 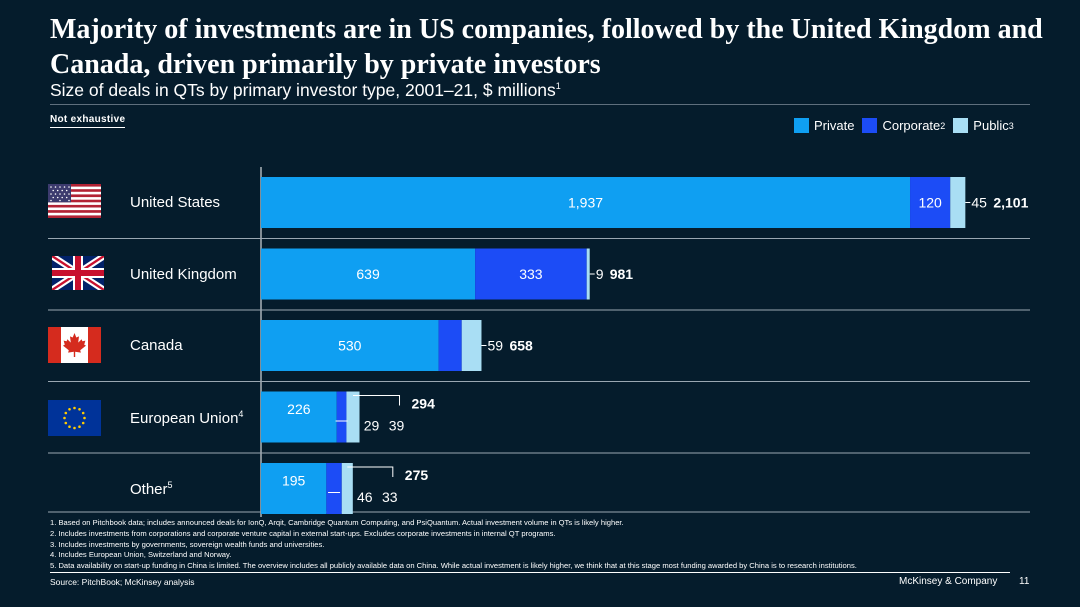 I want to click on value-label-united-kingdom-private: 639, so click(x=368, y=274).